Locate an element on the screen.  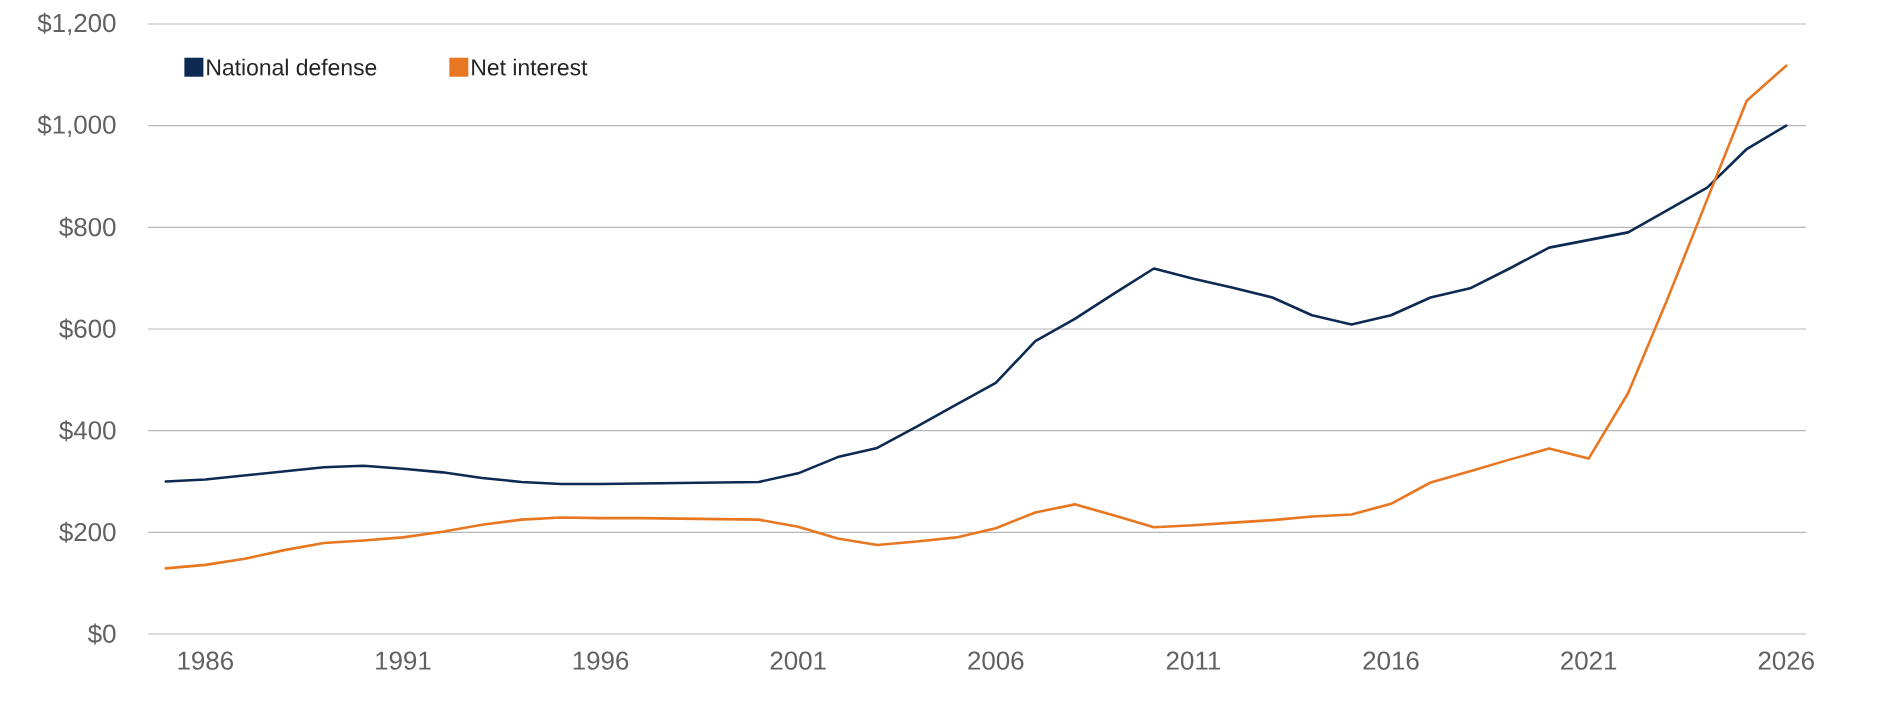
y-tick-label: $0 is located at coordinates (101, 634).